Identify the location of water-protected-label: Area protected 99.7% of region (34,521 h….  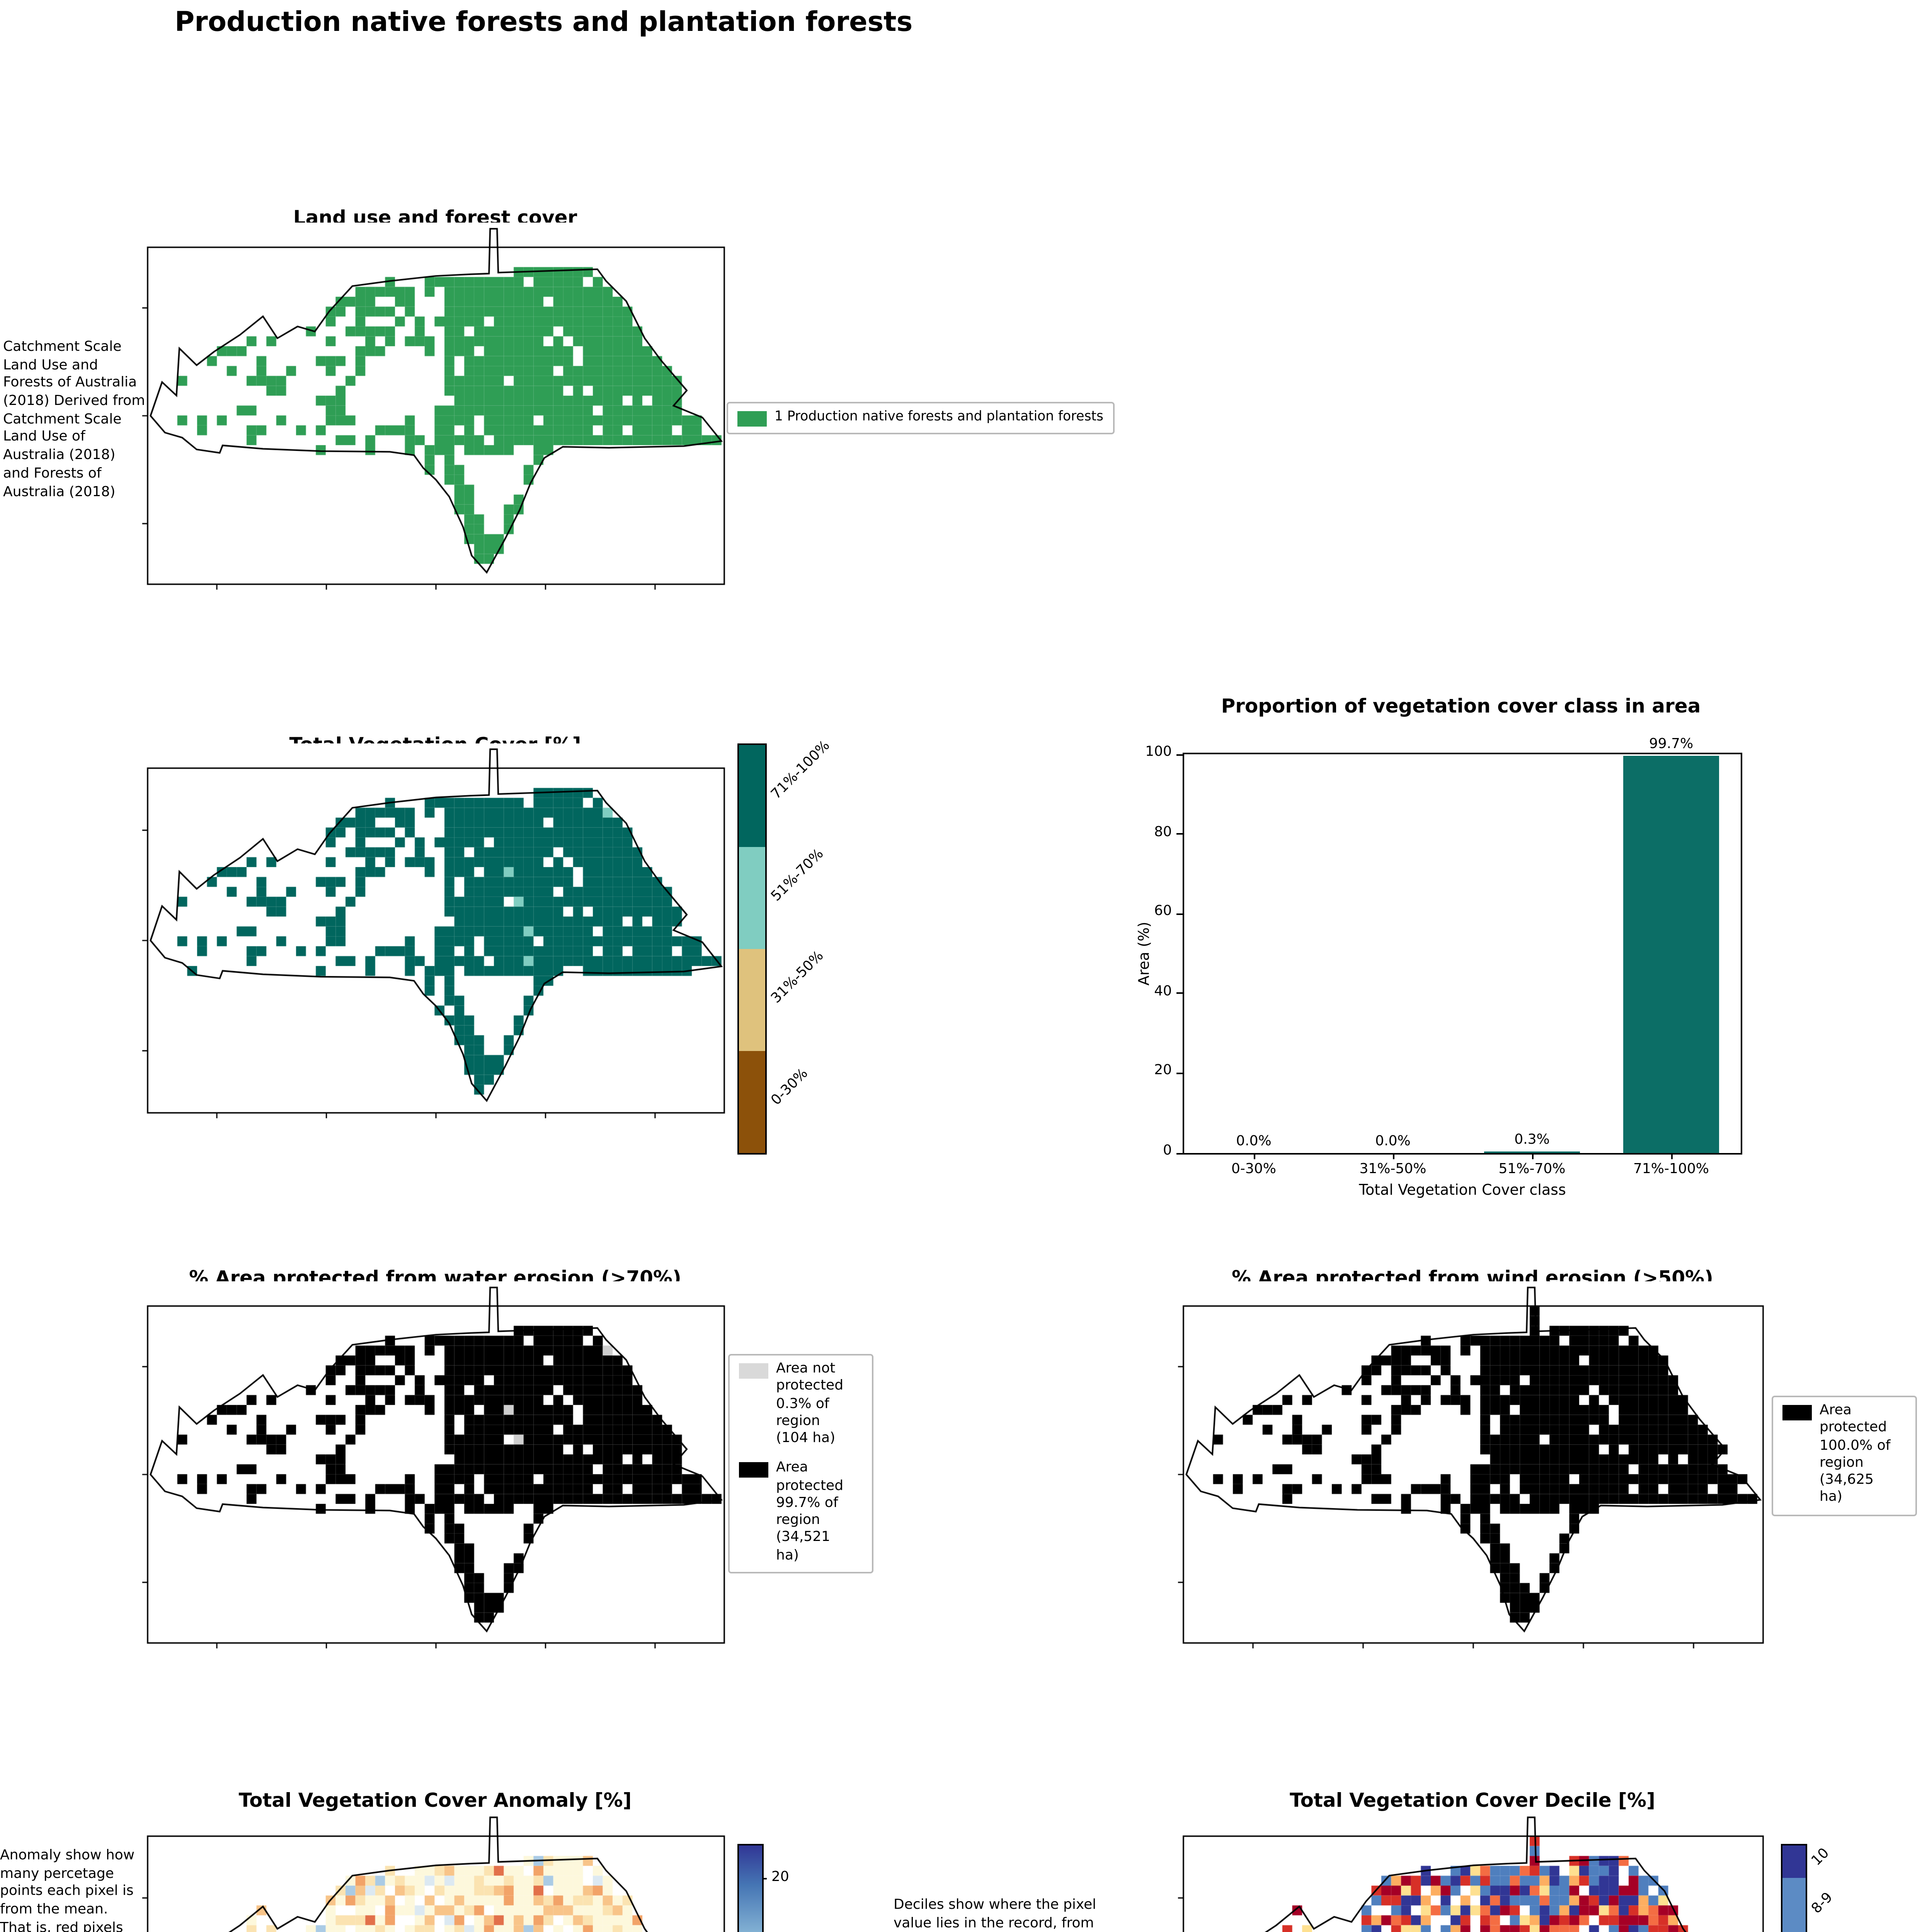
(810, 1512).